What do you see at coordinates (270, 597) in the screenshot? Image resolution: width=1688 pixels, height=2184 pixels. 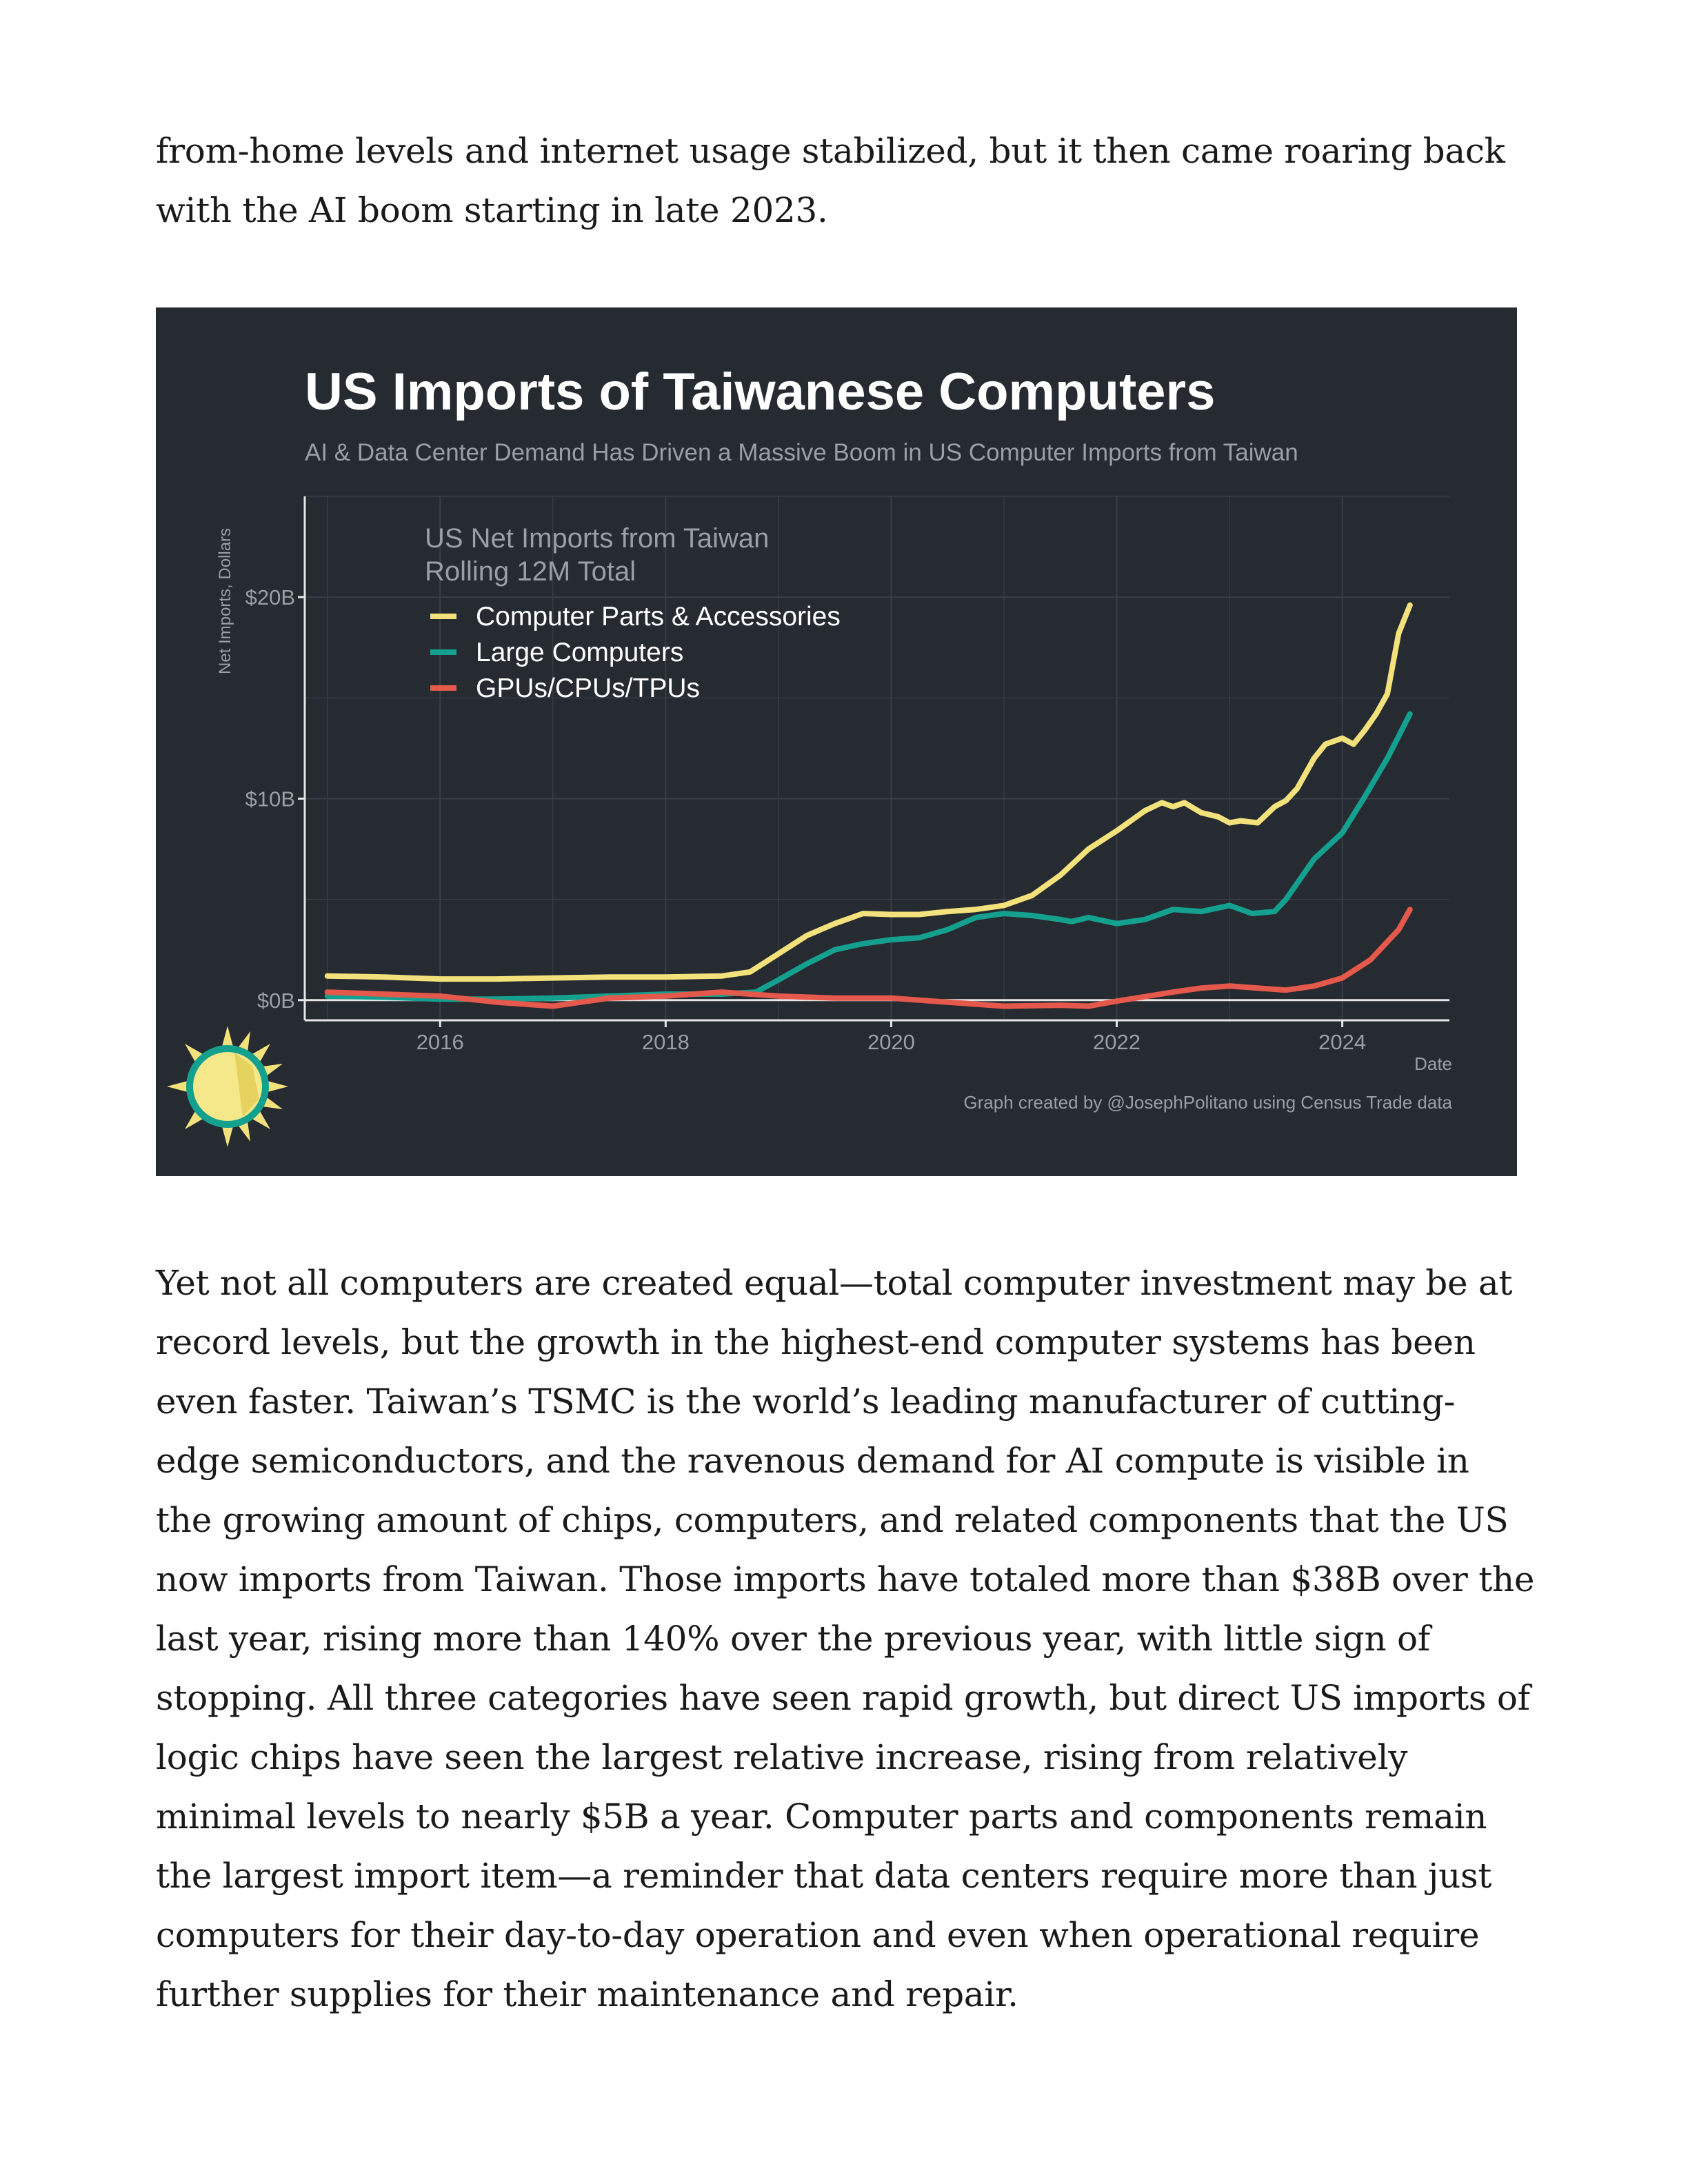 I see `y-tick-label: $20B` at bounding box center [270, 597].